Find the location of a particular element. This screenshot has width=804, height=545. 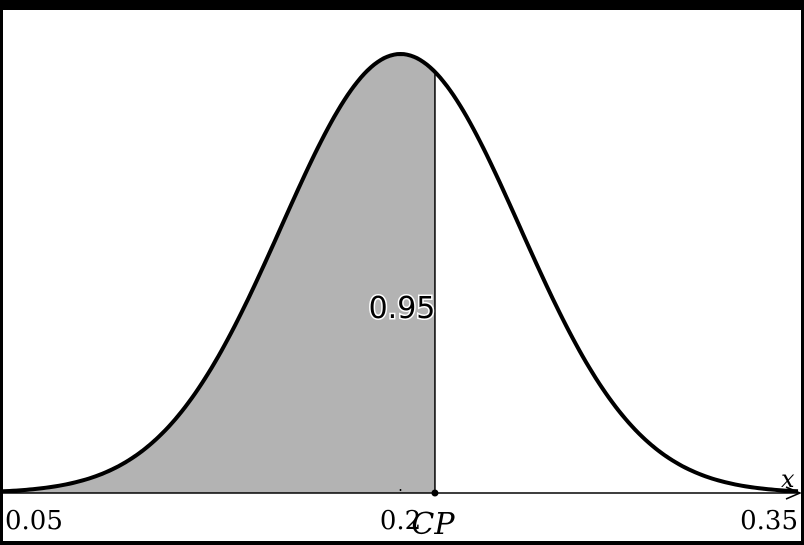

critical-point-label: CP is located at coordinates (433, 524).